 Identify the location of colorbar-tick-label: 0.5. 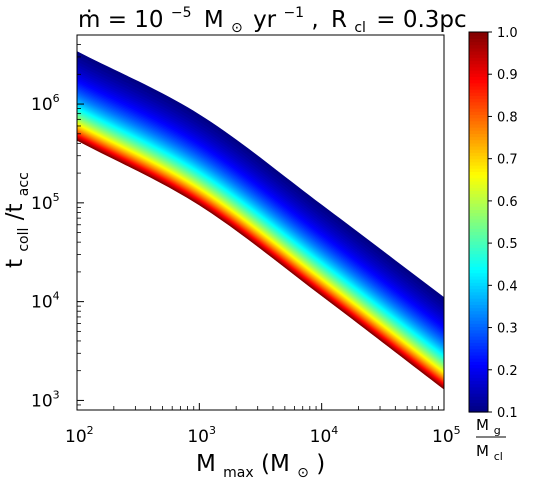
(507, 244).